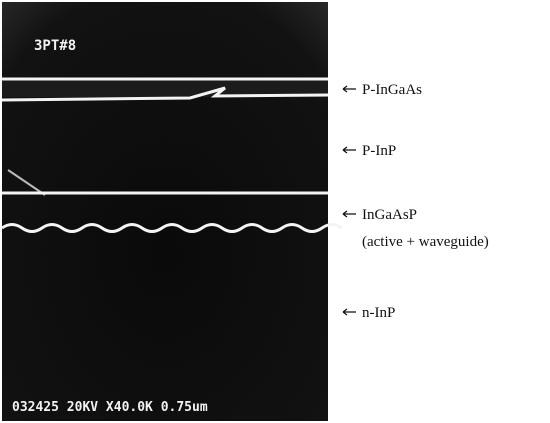  I want to click on layer-label: P-InGaAs, so click(392, 90).